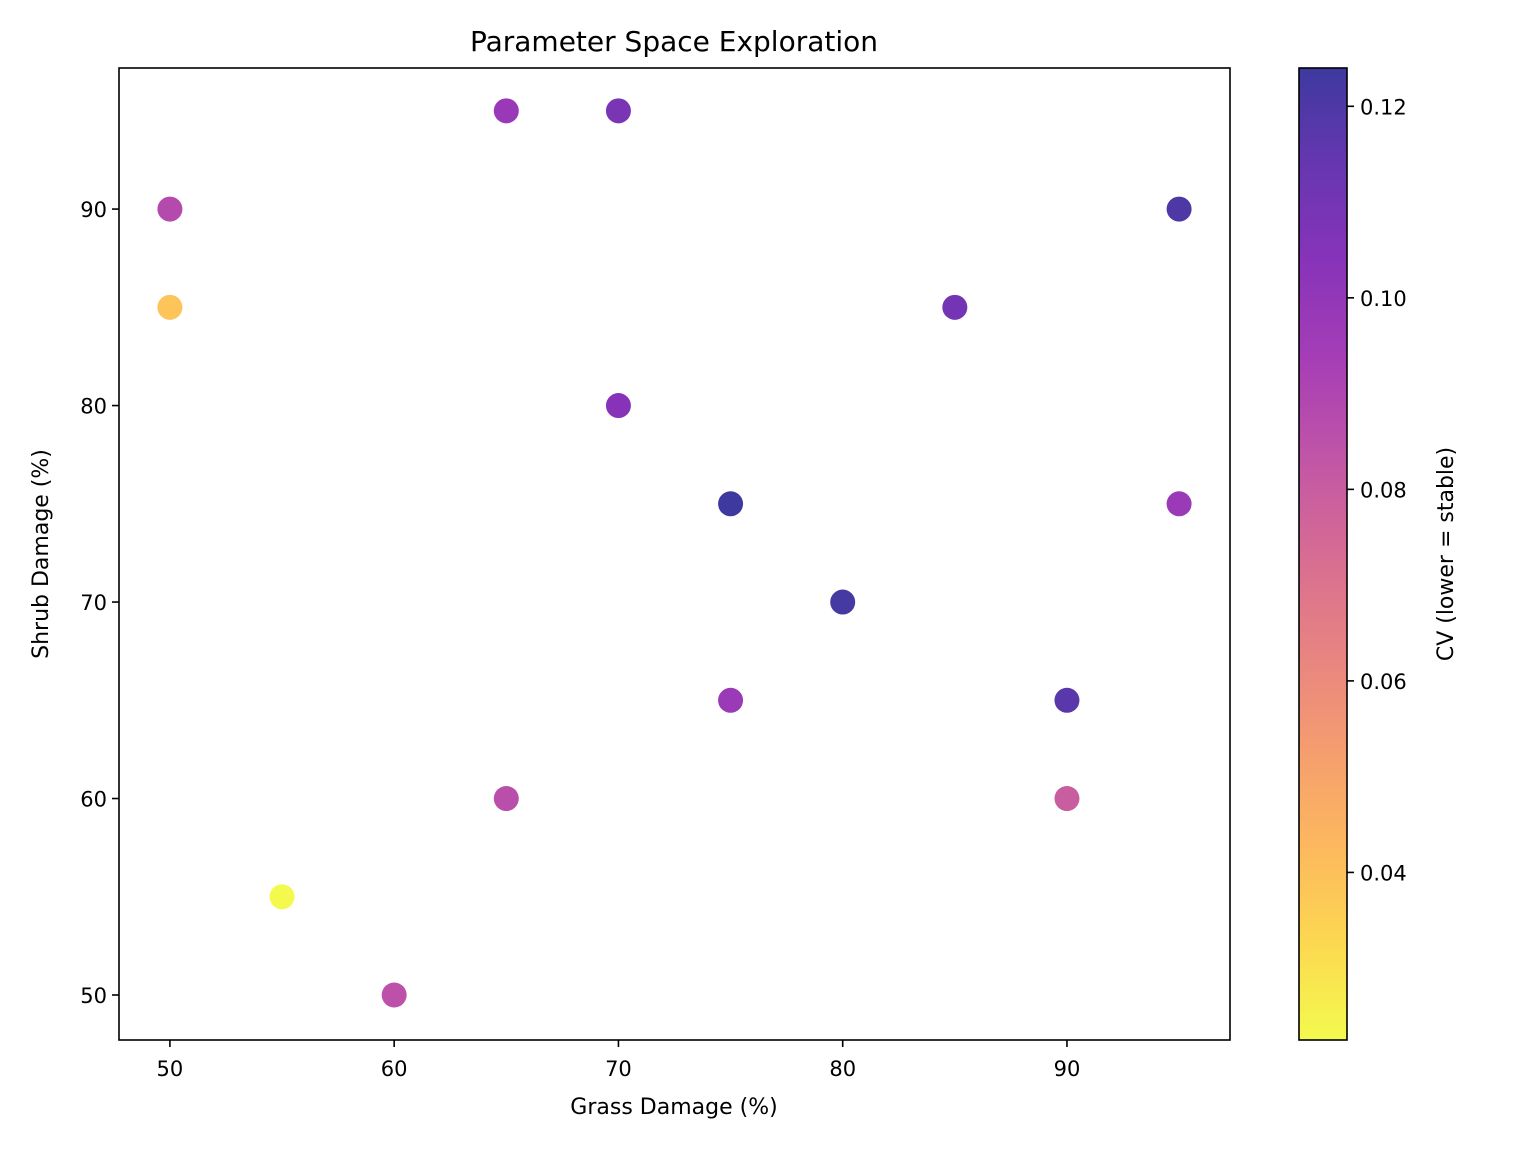  I want to click on colorbar-tick-label: 0.08, so click(1383, 490).